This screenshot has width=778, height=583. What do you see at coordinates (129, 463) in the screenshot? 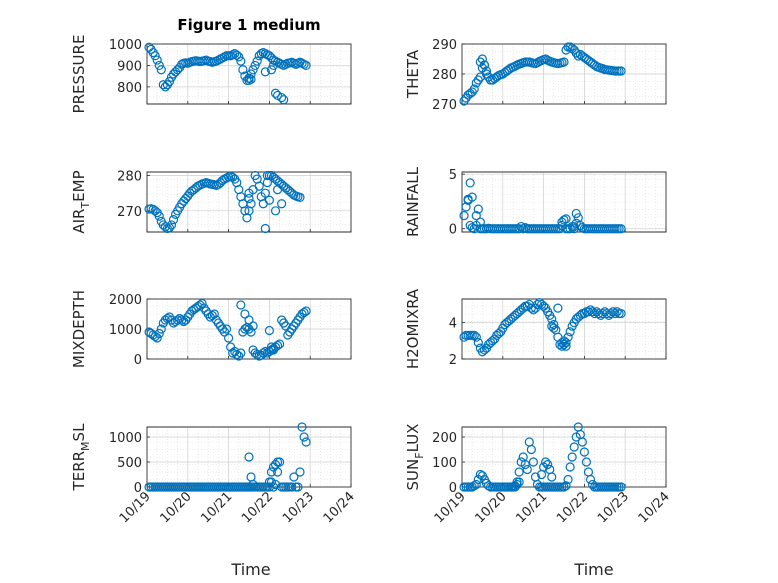
I see `y-tick-label: 500` at bounding box center [129, 463].